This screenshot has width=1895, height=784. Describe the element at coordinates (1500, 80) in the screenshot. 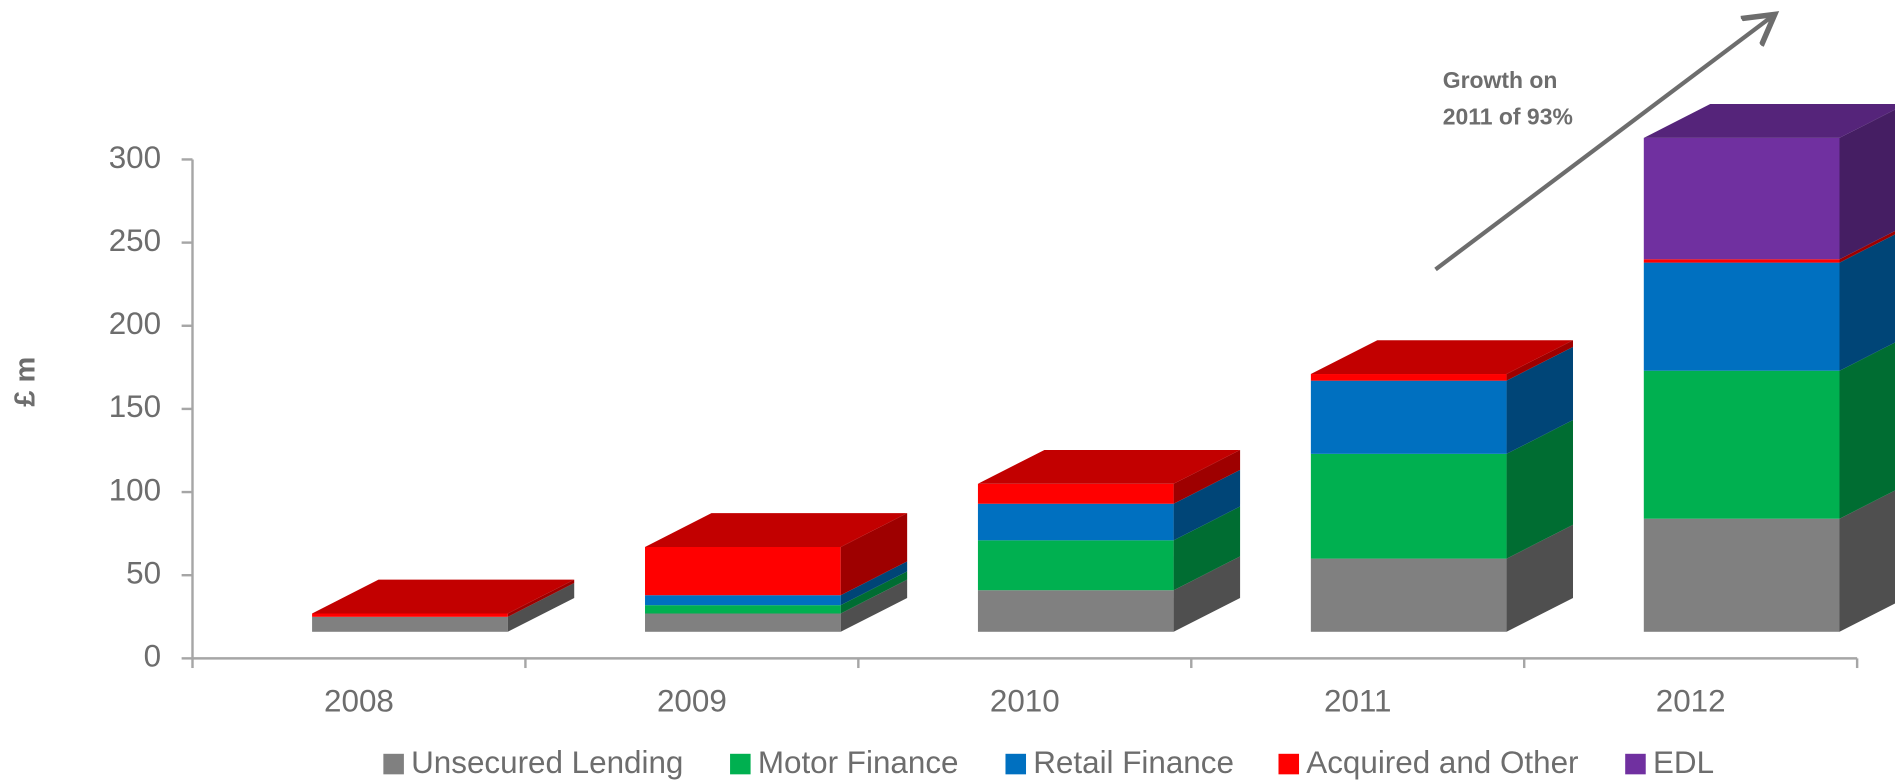

I see `annotation: Growth on` at that location.